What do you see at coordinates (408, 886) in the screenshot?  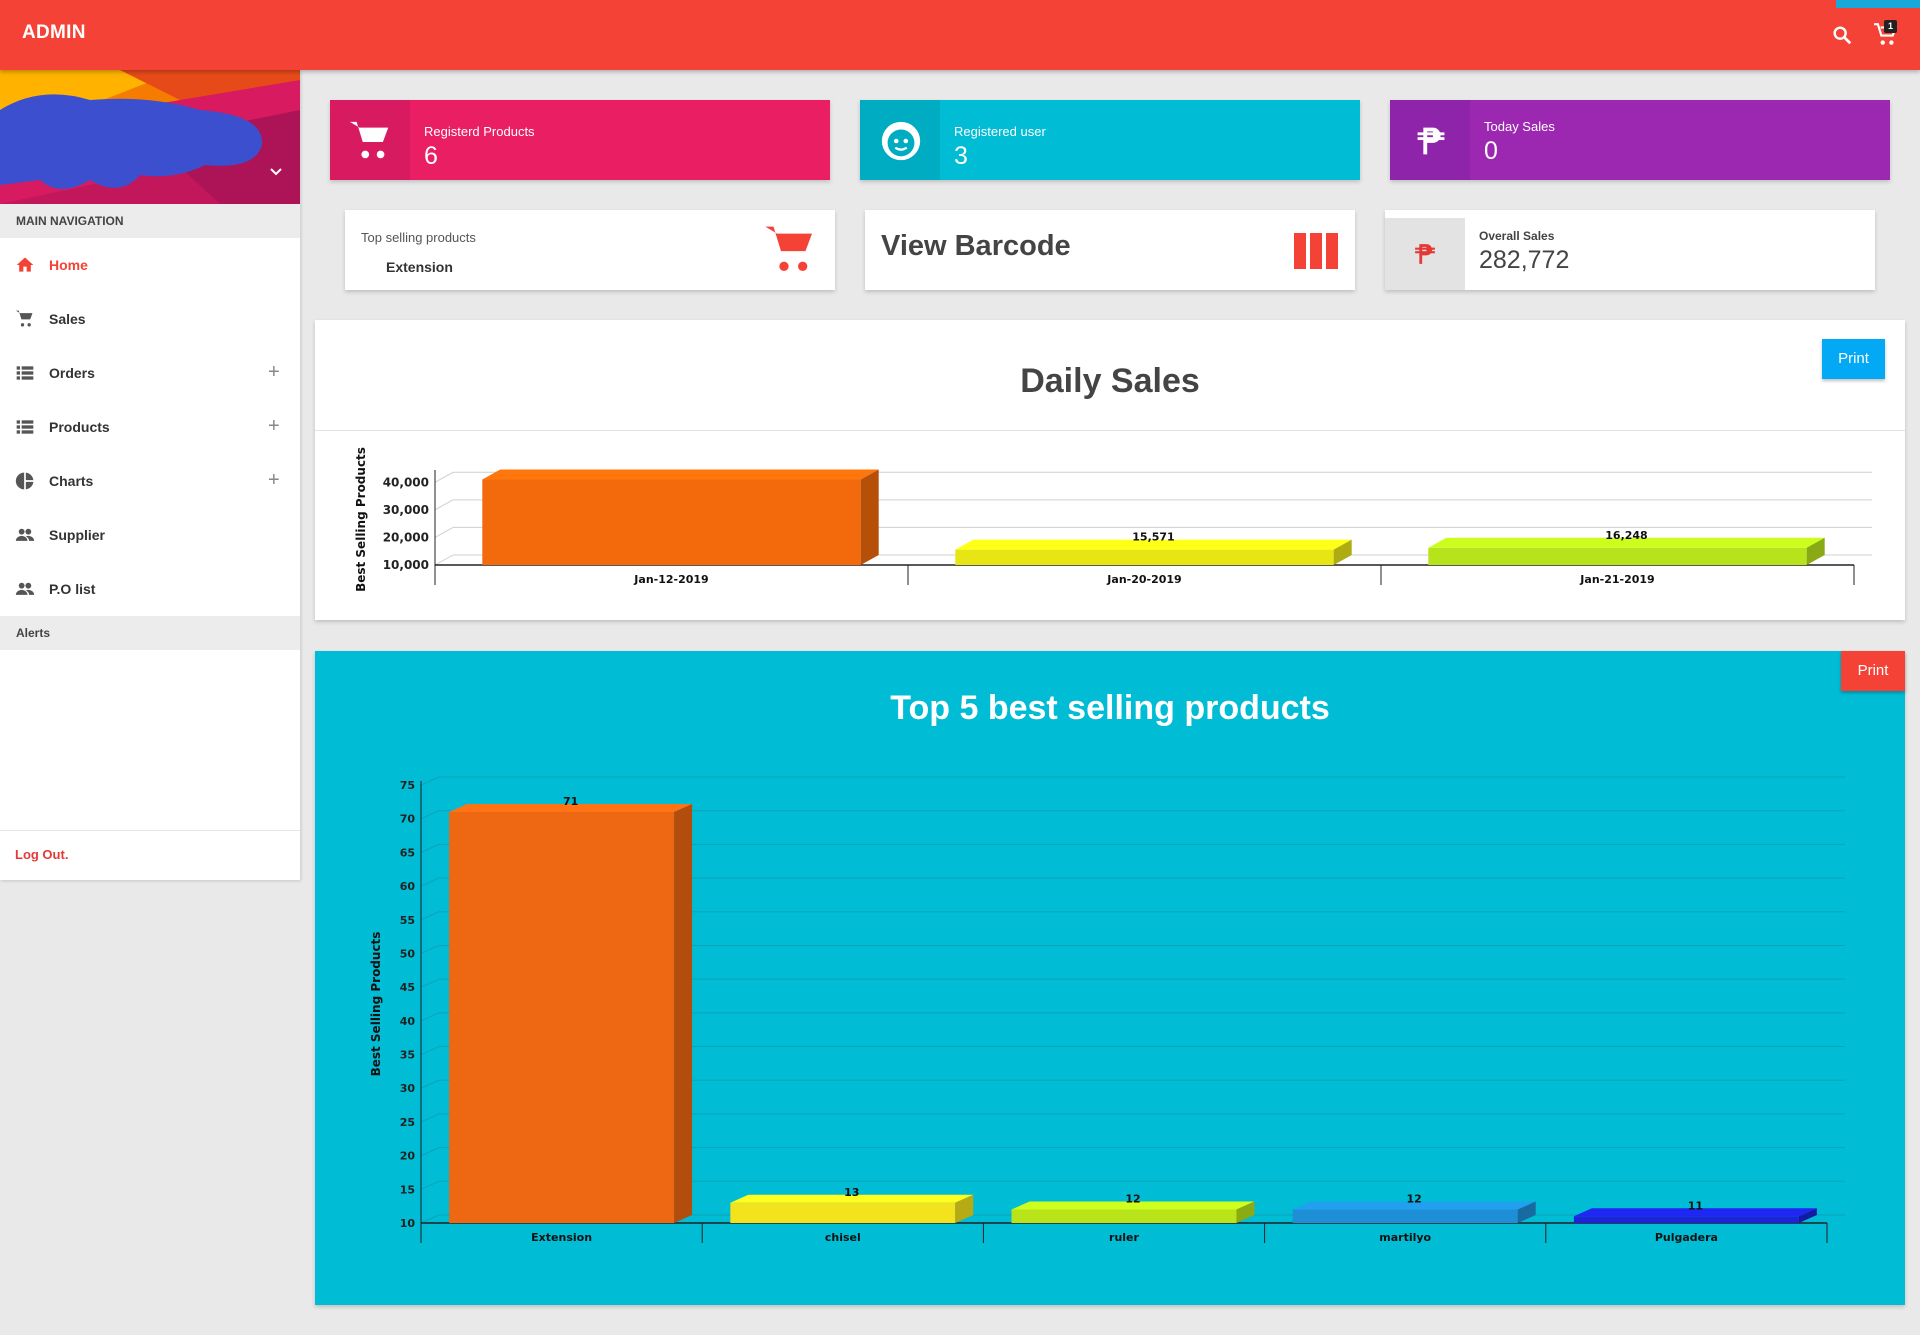 I see `y-tick-label: 60` at bounding box center [408, 886].